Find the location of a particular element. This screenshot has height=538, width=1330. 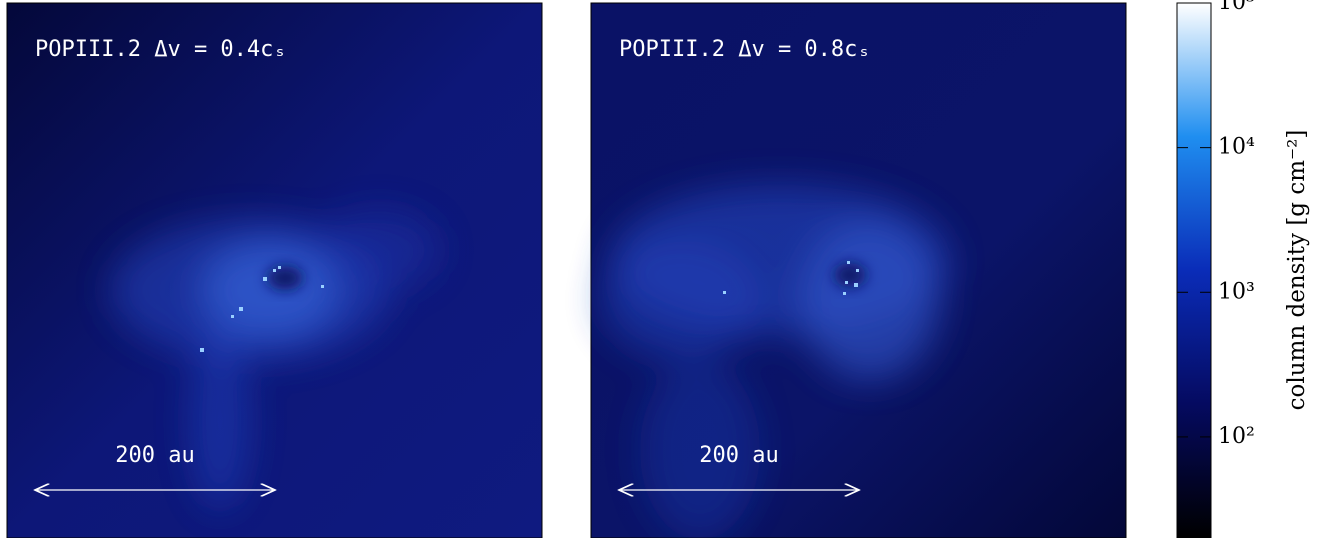

colorbar: column density [g cm⁻²] 10² 10³ 10⁴ 10⁵ is located at coordinates (1243, 269).